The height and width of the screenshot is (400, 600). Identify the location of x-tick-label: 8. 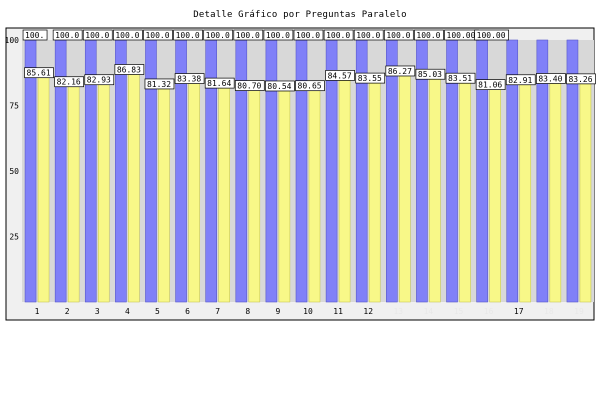
(247, 311).